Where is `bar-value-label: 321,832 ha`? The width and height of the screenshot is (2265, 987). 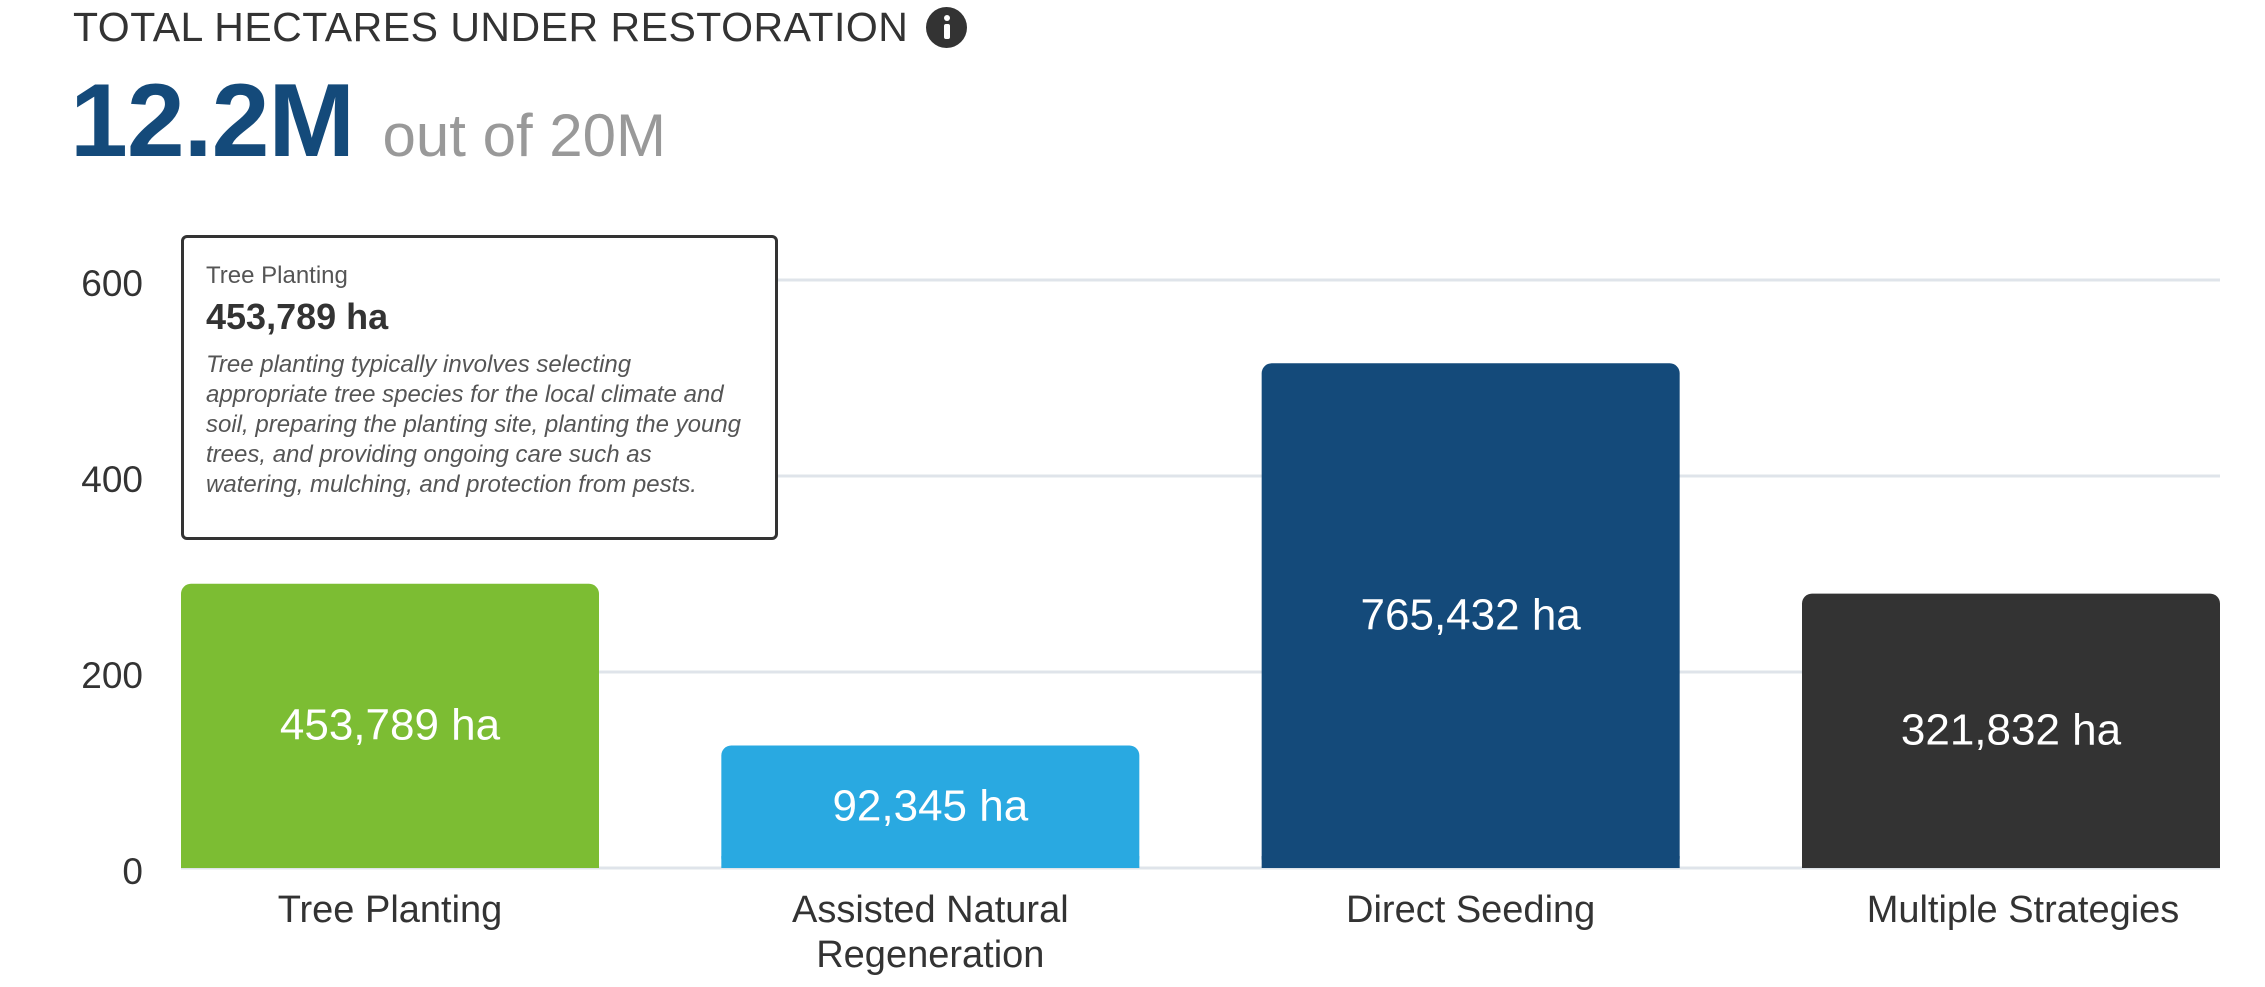
bar-value-label: 321,832 ha is located at coordinates (2011, 729).